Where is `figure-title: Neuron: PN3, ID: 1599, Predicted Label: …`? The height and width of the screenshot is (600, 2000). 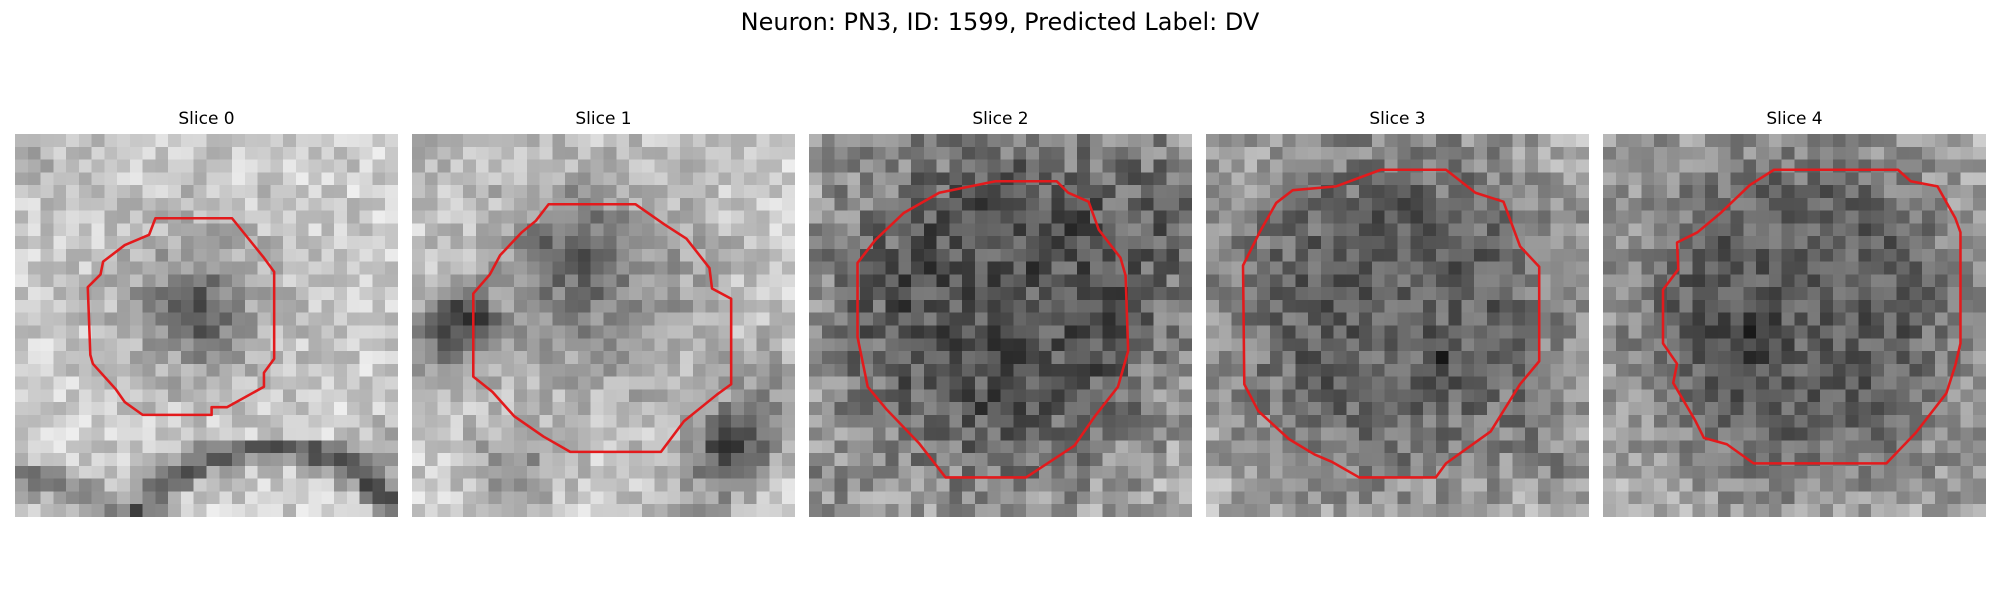
figure-title: Neuron: PN3, ID: 1599, Predicted Label: … is located at coordinates (1000, 22).